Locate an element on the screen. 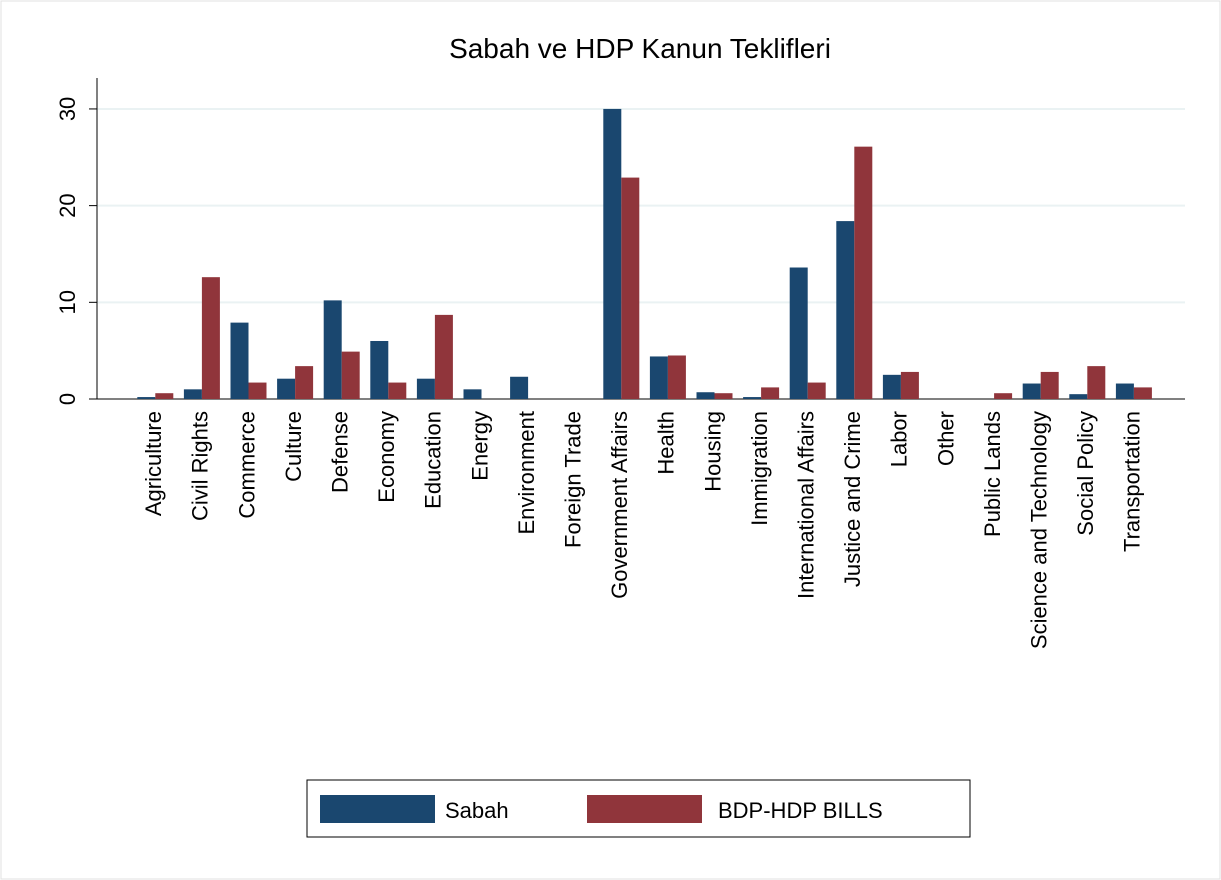 Image resolution: width=1221 pixels, height=880 pixels. x-tick-label: Immigration is located at coordinates (759, 468).